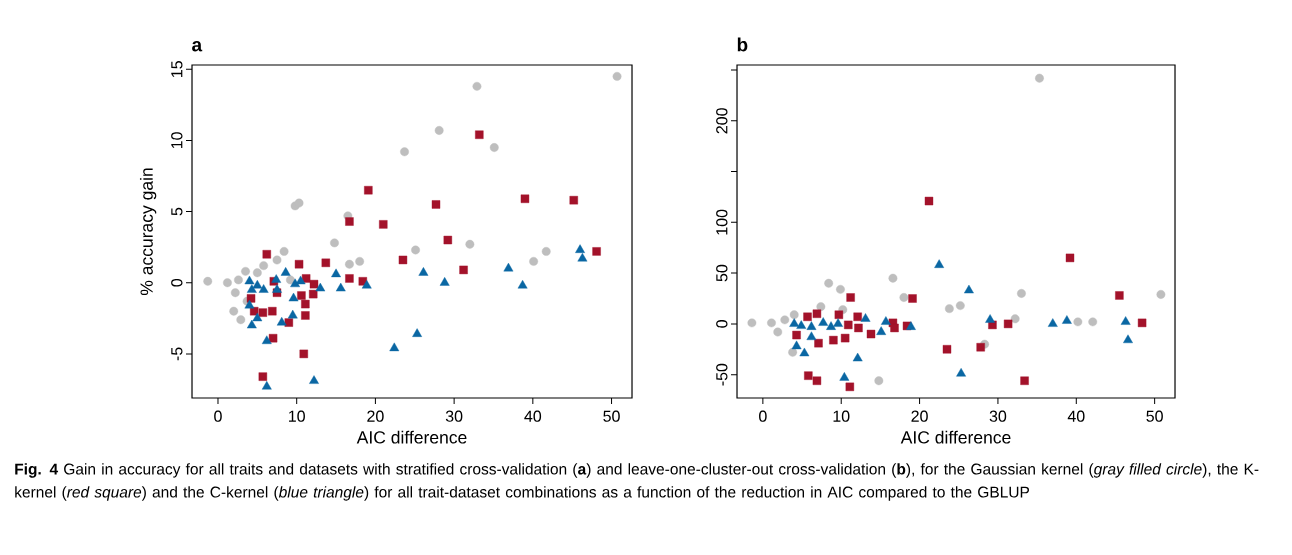 This screenshot has height=555, width=1292. What do you see at coordinates (722, 222) in the screenshot?
I see `y-tick-label: 100` at bounding box center [722, 222].